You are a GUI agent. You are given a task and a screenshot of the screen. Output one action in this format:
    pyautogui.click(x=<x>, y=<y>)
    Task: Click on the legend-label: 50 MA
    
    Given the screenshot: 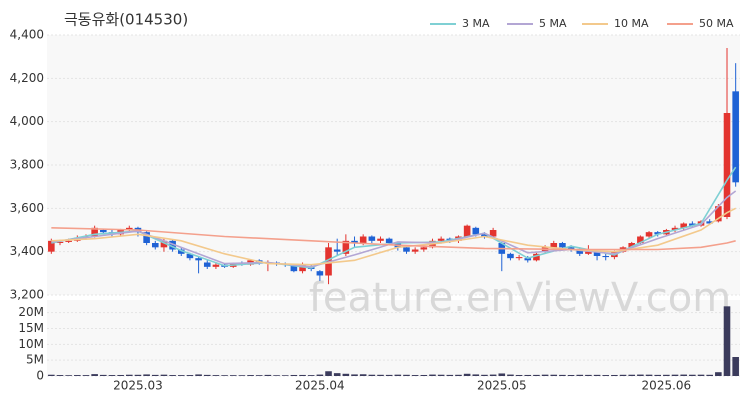 What is the action you would take?
    pyautogui.click(x=716, y=23)
    